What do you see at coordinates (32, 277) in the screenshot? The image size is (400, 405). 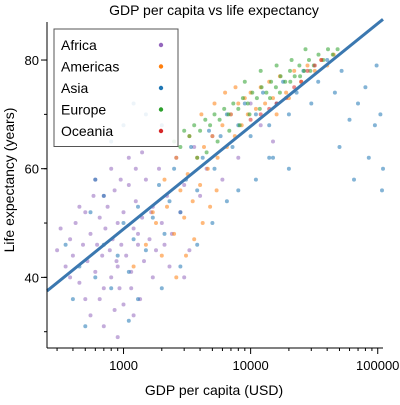 I see `y-tick-label: 40` at bounding box center [32, 277].